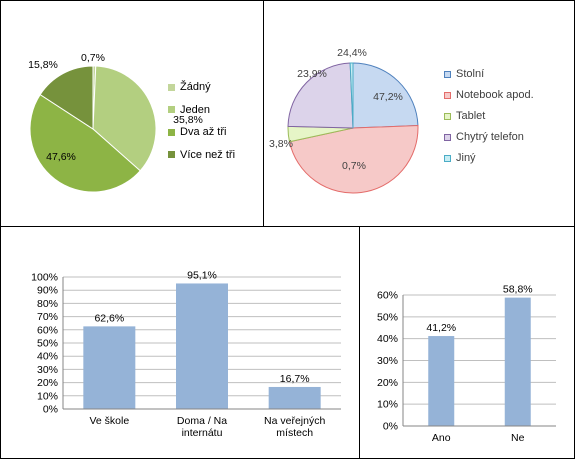 Image resolution: width=577 pixels, height=460 pixels. I want to click on legend-item-devices-4: Jiný, so click(489, 158).